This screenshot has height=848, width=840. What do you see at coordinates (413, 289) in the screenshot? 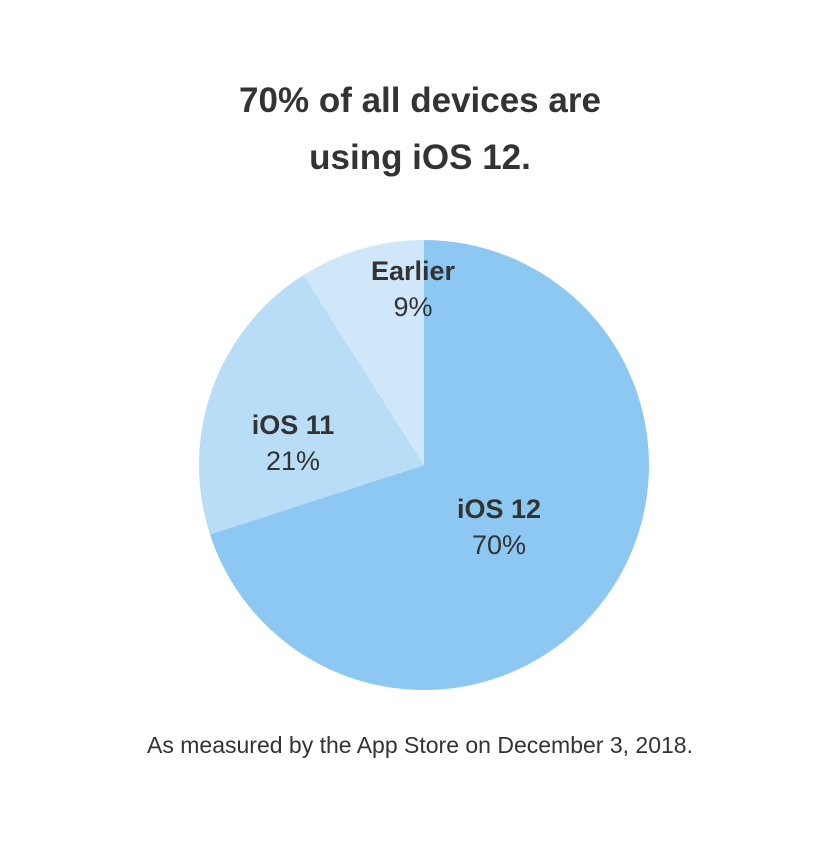
I see `slice-label-earlier: Earlier 9%` at bounding box center [413, 289].